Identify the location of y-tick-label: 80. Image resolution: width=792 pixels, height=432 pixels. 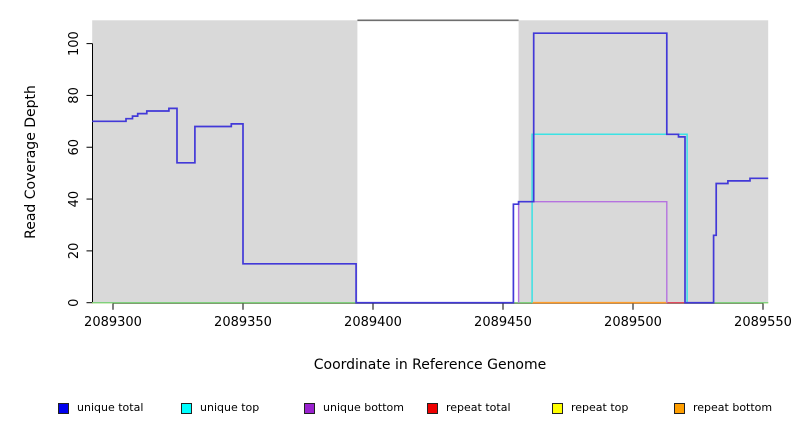
(74, 95).